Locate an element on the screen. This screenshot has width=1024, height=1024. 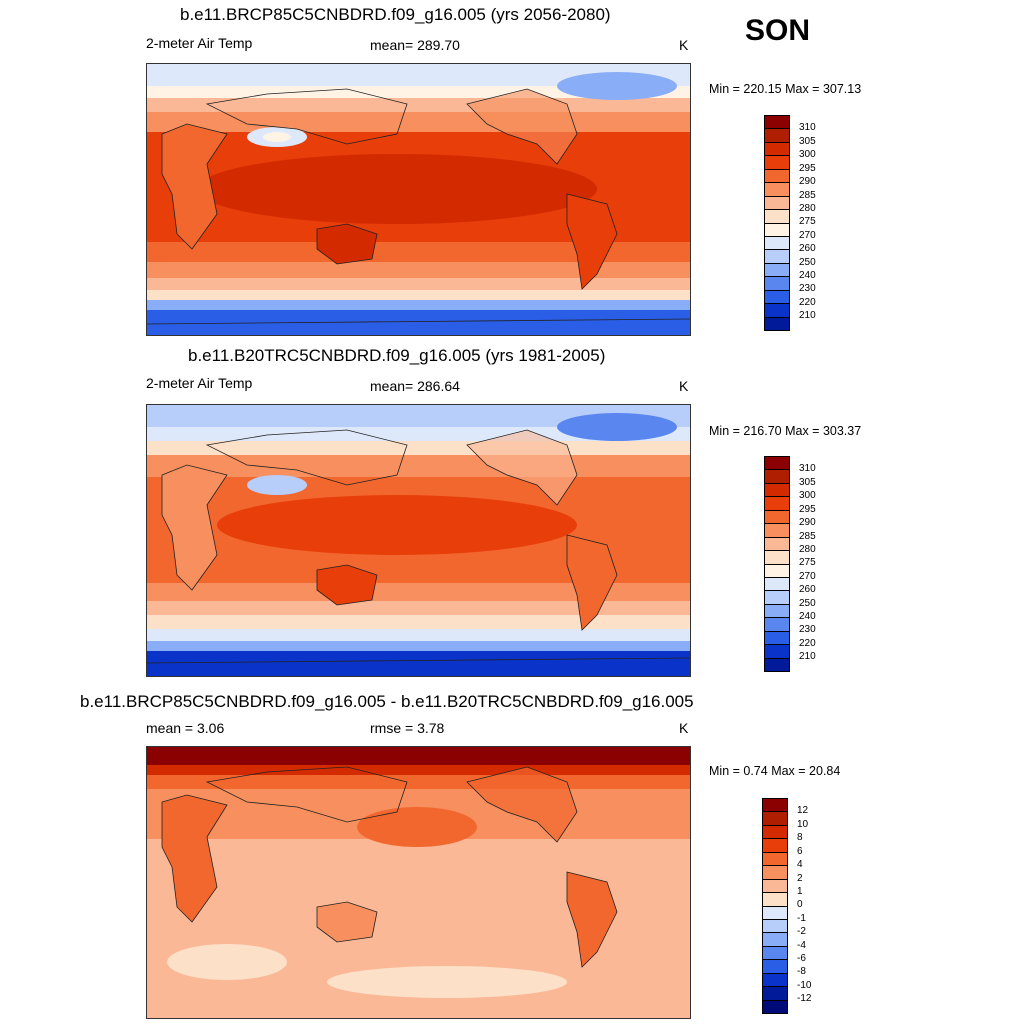
panel-3-map is located at coordinates (418, 882).